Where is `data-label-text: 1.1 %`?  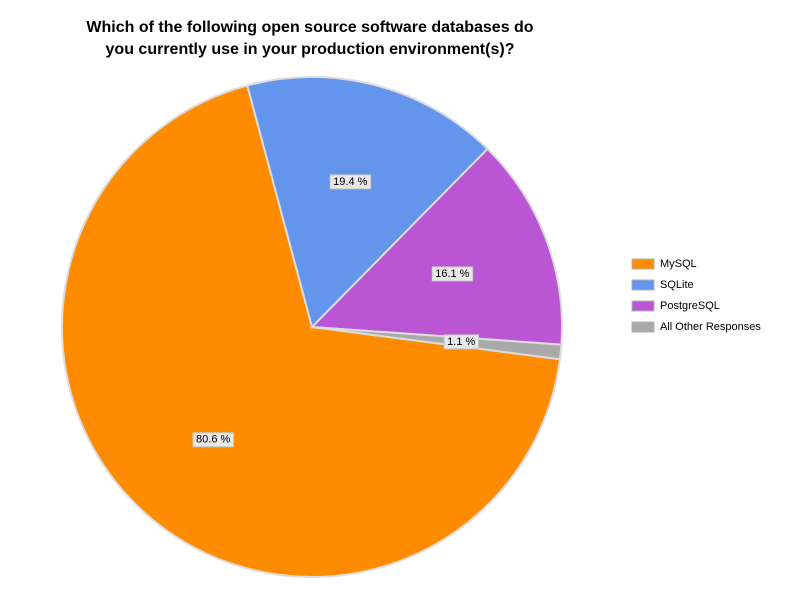 data-label-text: 1.1 % is located at coordinates (461, 342).